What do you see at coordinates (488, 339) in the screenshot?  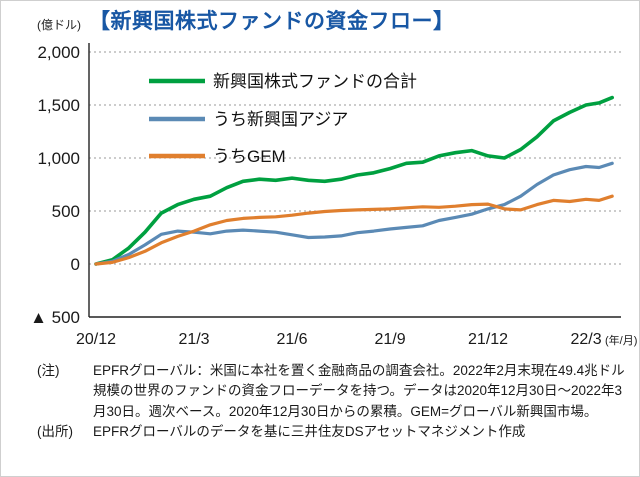 I see `x-tick-label: 21/12` at bounding box center [488, 339].